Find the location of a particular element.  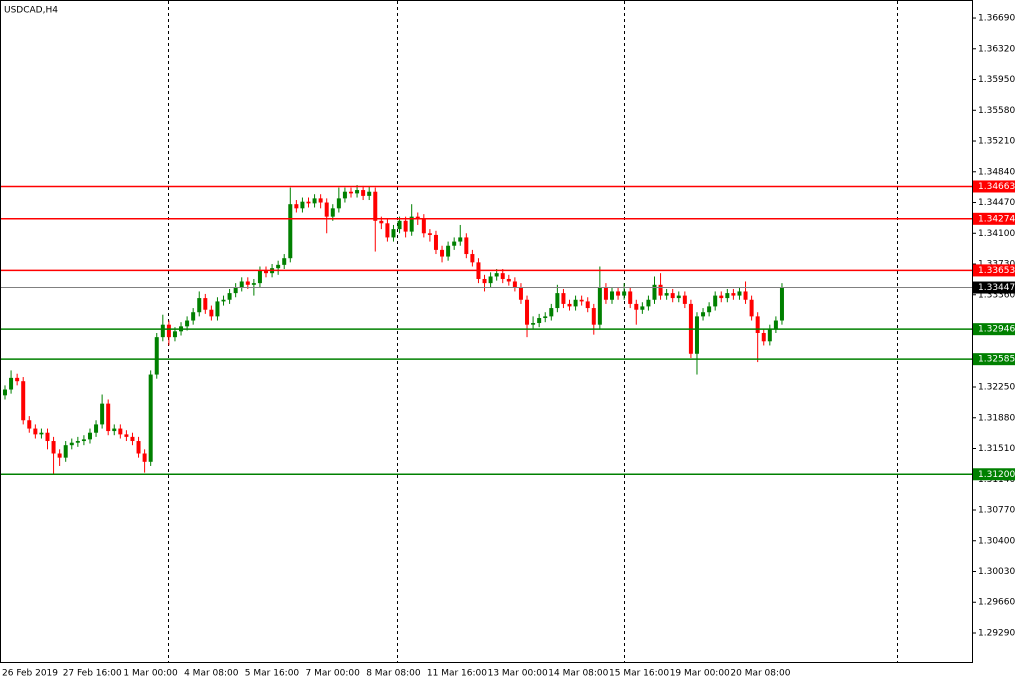

x-tick-label: 1 Mar 00:00 is located at coordinates (150, 674).